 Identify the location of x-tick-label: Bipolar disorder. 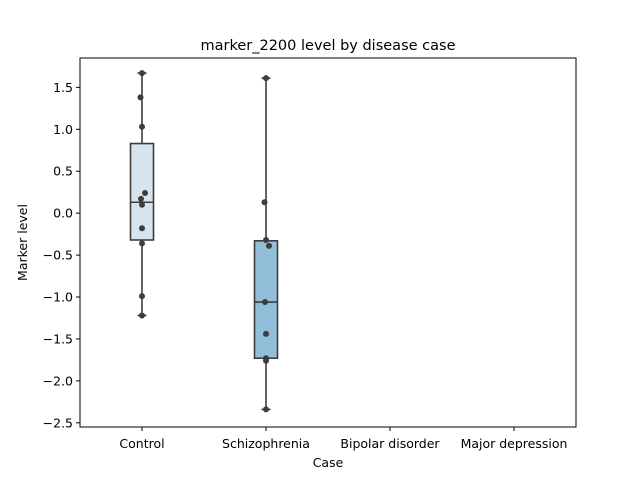
(390, 443).